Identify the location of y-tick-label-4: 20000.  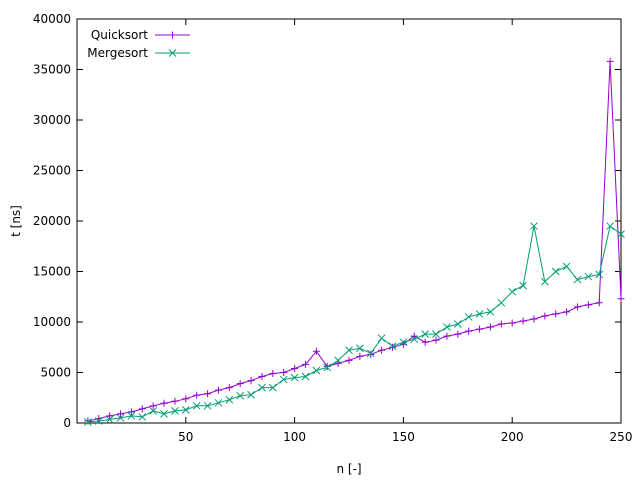
(52, 221).